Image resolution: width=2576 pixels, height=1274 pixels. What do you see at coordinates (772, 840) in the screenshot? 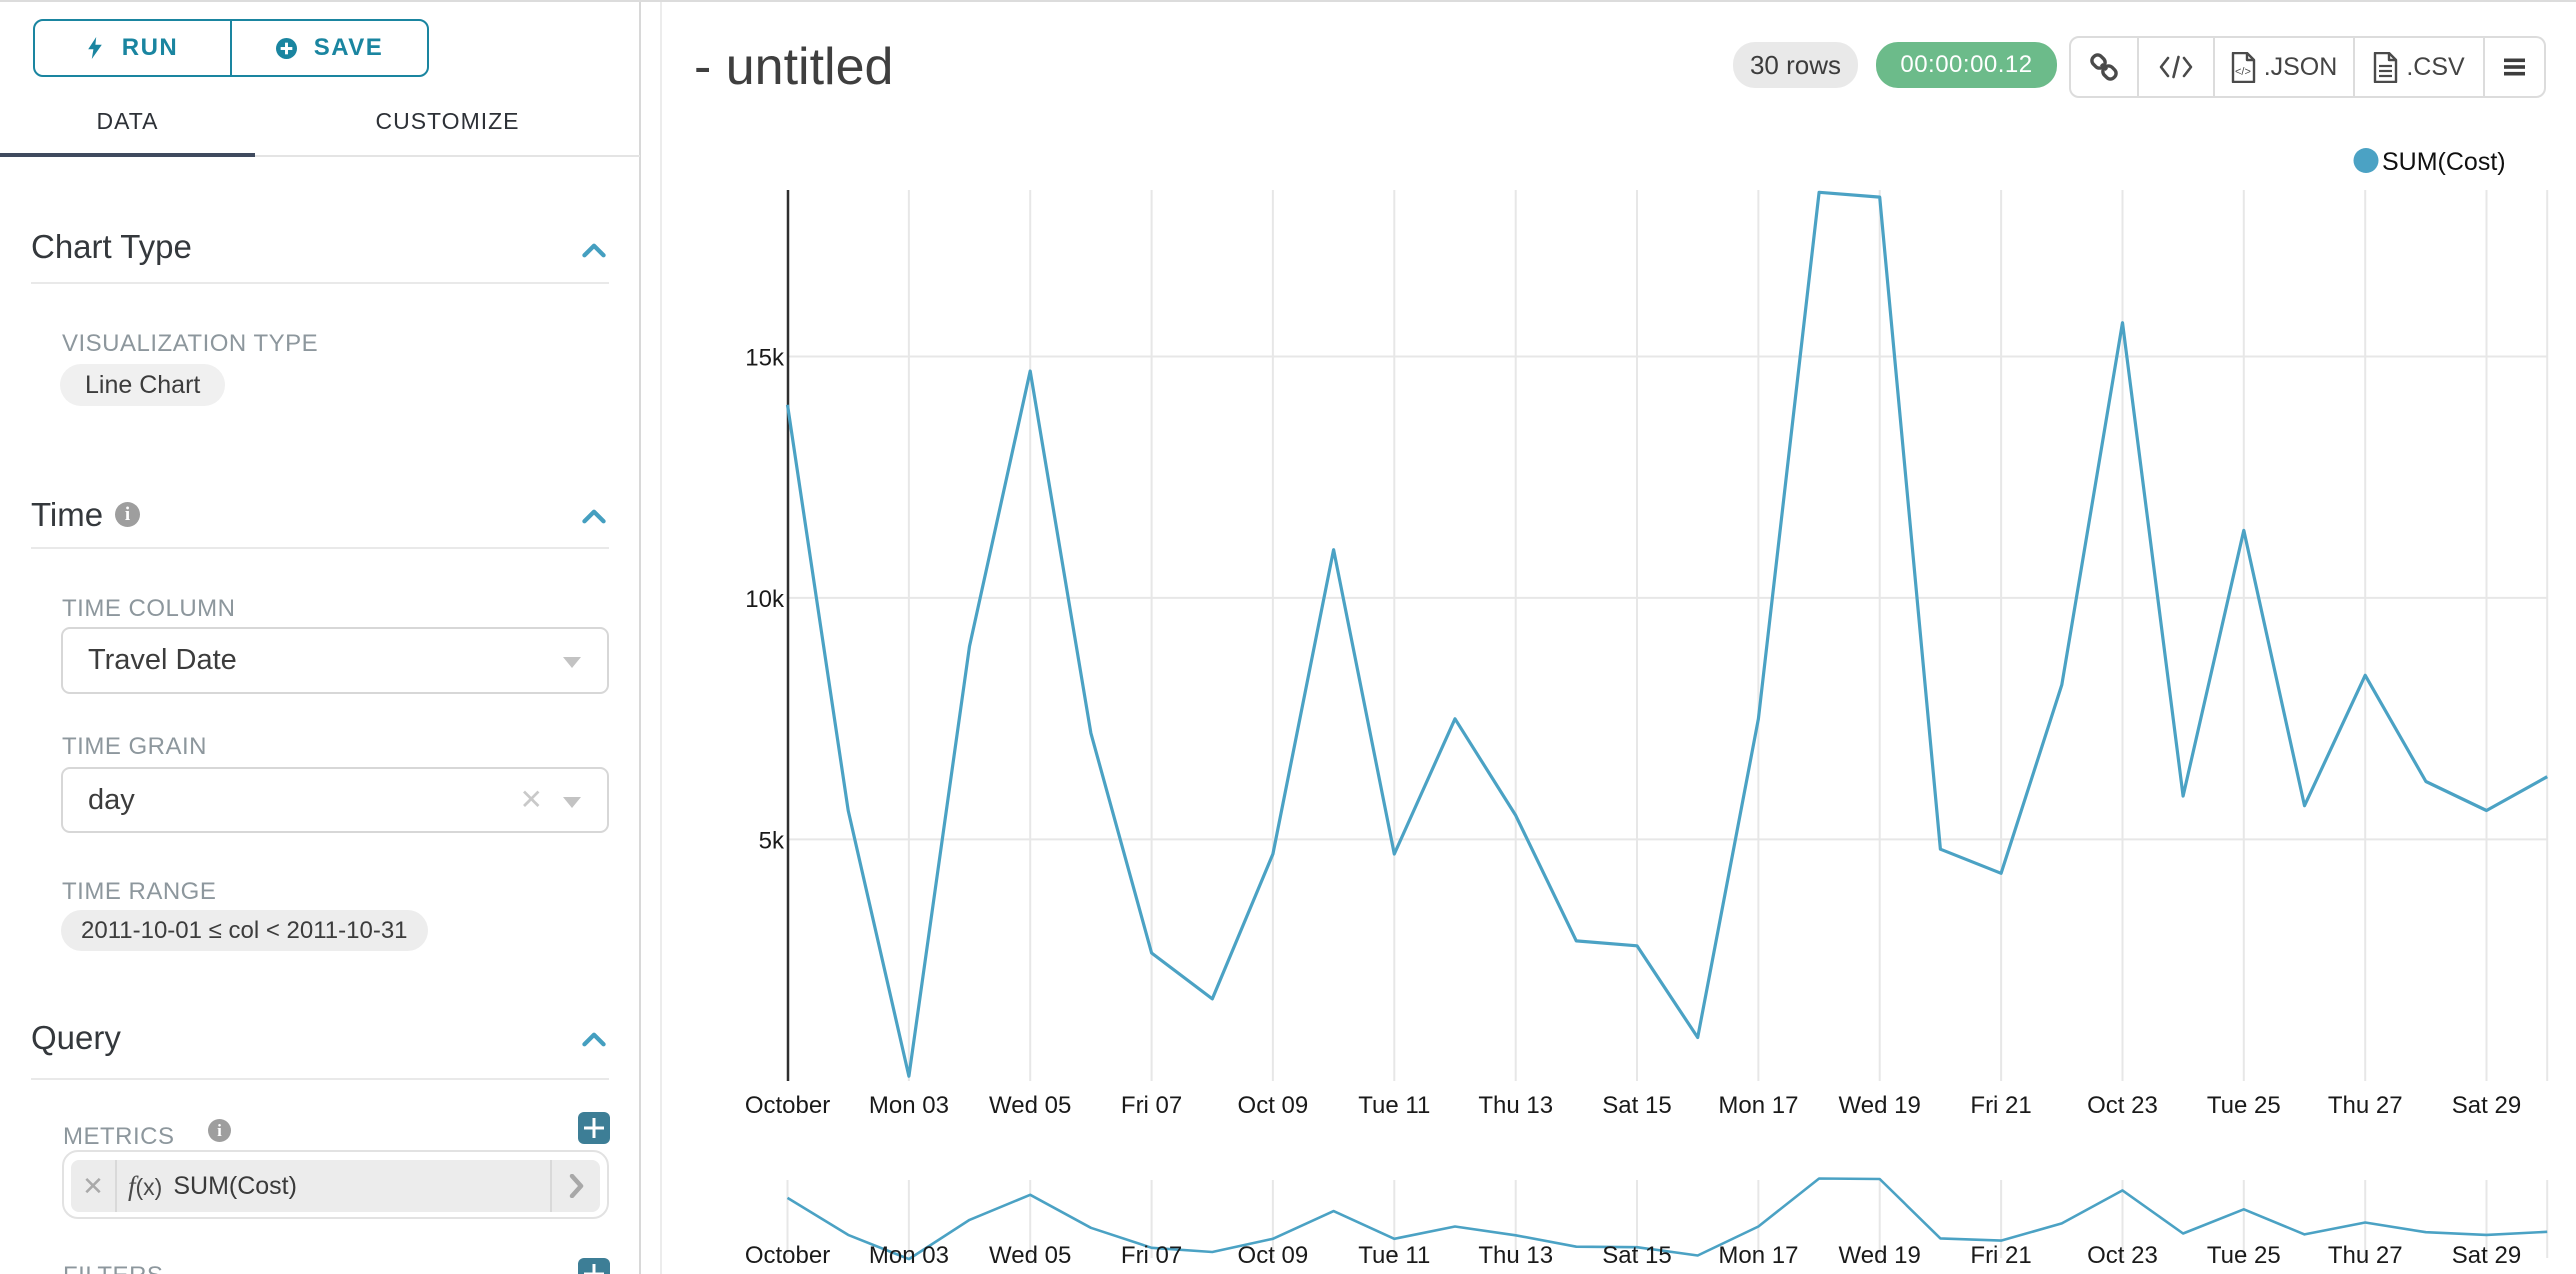
I see `svg-text: 5k` at bounding box center [772, 840].